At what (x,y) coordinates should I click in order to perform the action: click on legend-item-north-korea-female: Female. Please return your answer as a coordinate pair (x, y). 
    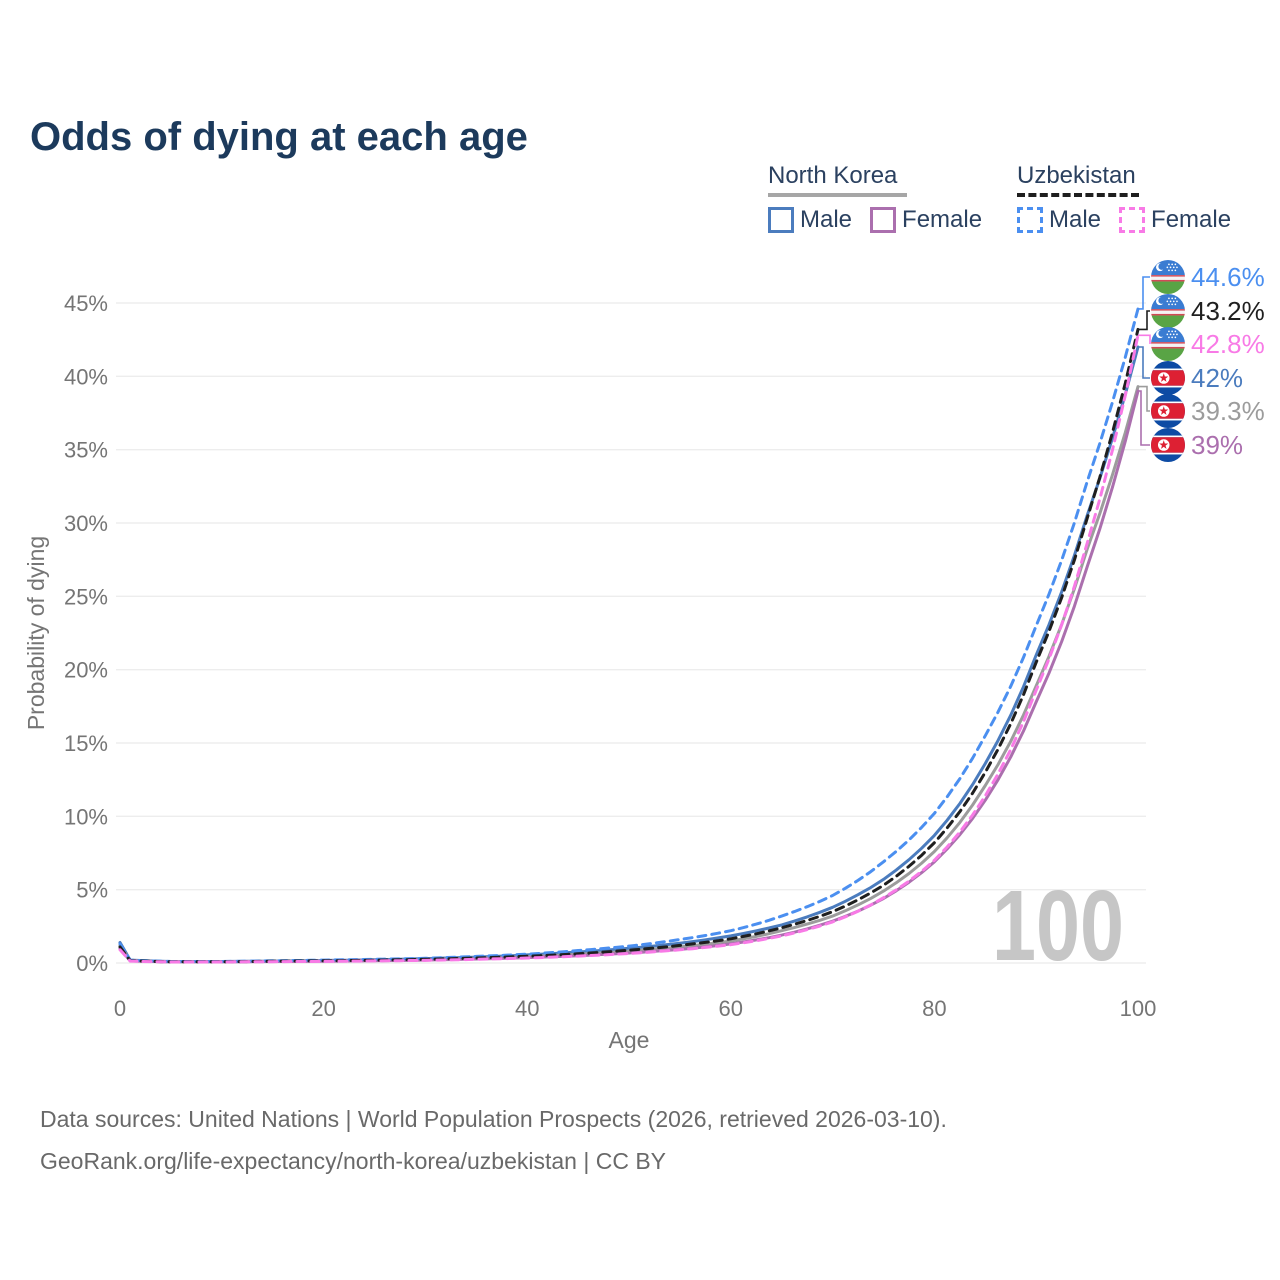
    Looking at the image, I should click on (926, 220).